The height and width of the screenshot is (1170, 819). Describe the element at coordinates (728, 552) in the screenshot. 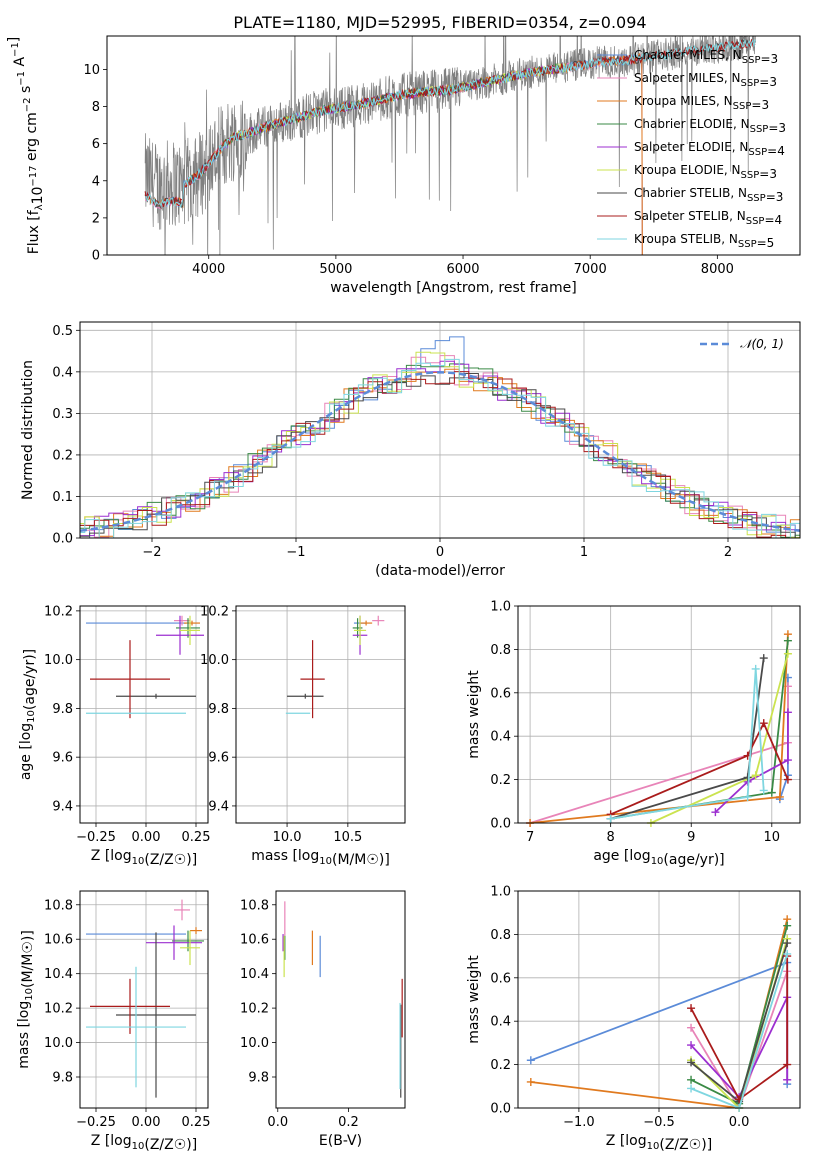

I see `x-tick-label: 2` at that location.